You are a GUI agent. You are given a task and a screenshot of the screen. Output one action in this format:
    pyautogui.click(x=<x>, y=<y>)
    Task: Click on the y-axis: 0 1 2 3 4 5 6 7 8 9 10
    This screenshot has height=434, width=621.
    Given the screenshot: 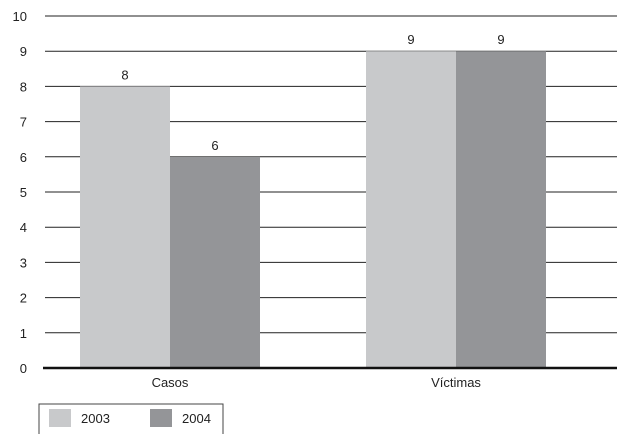 What is the action you would take?
    pyautogui.click(x=20, y=192)
    